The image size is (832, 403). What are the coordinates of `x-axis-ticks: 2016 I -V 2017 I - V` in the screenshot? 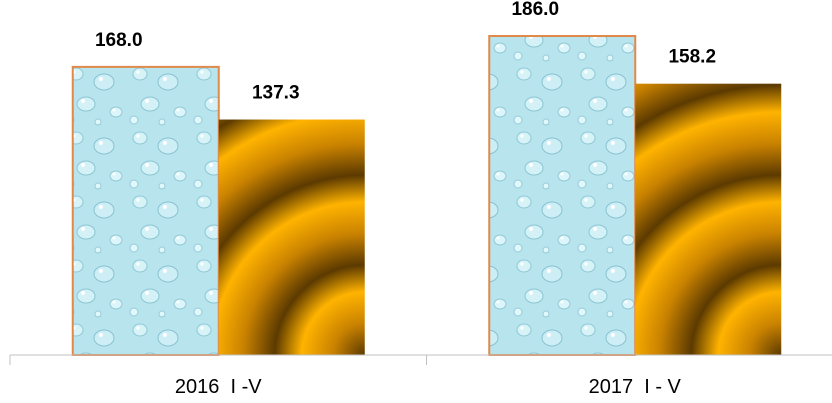 It's located at (345, 376).